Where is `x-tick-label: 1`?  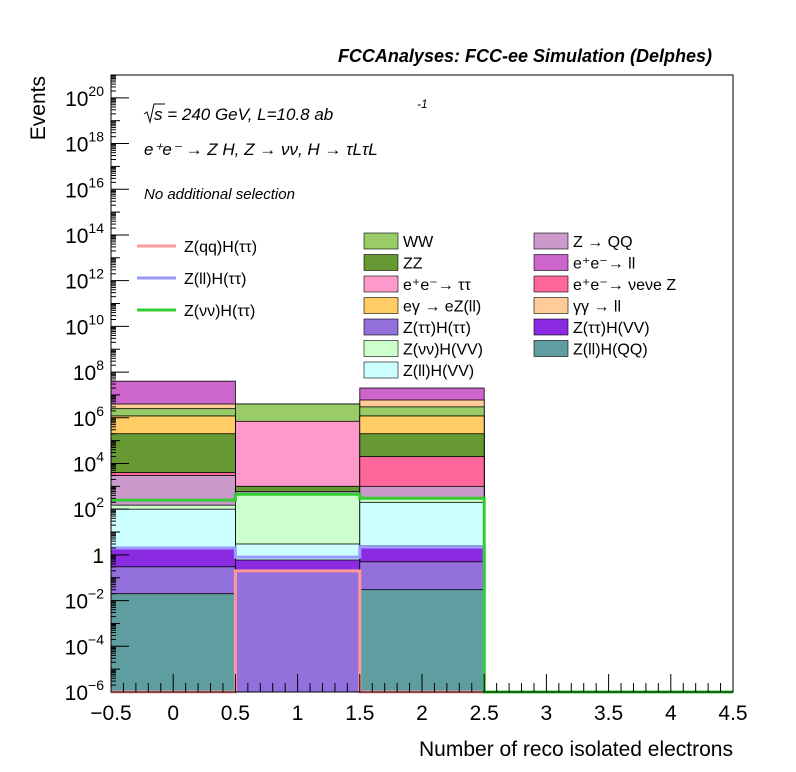
x-tick-label: 1 is located at coordinates (298, 713).